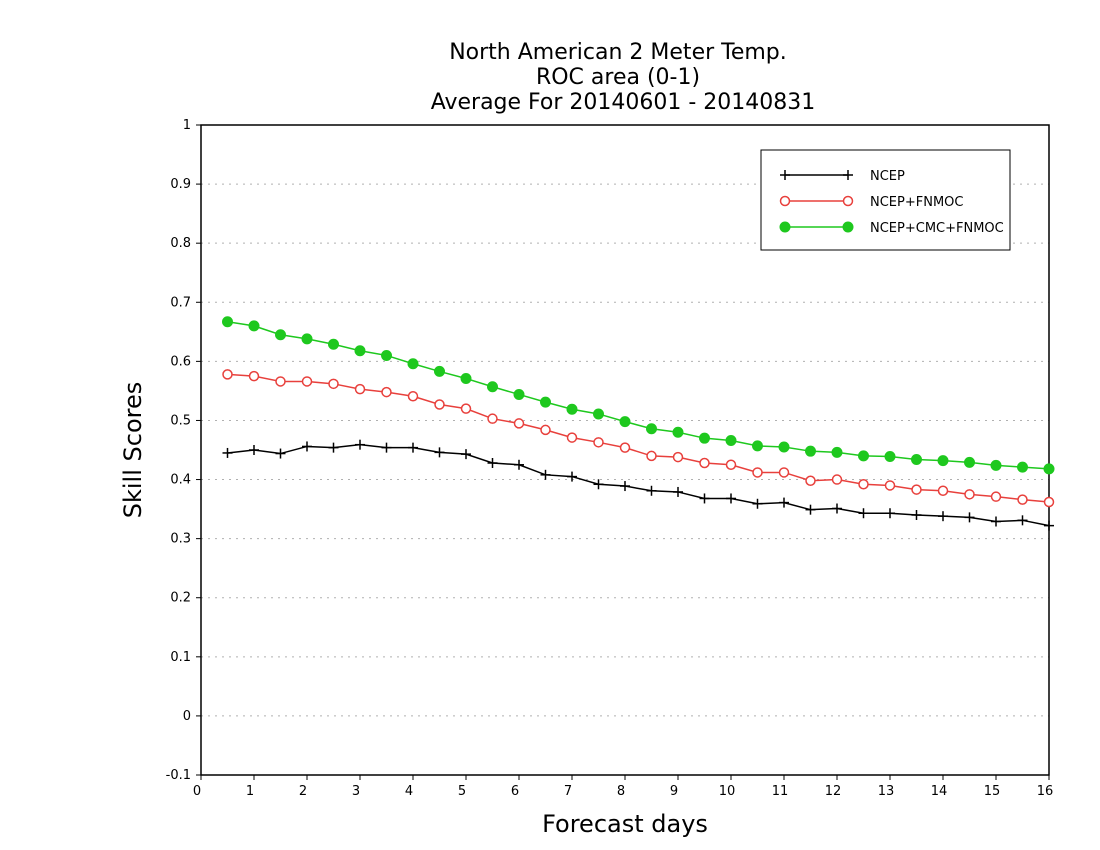 This screenshot has height=850, width=1100. Describe the element at coordinates (842, 176) in the screenshot. I see `legend-item-ncep: NCEP` at that location.